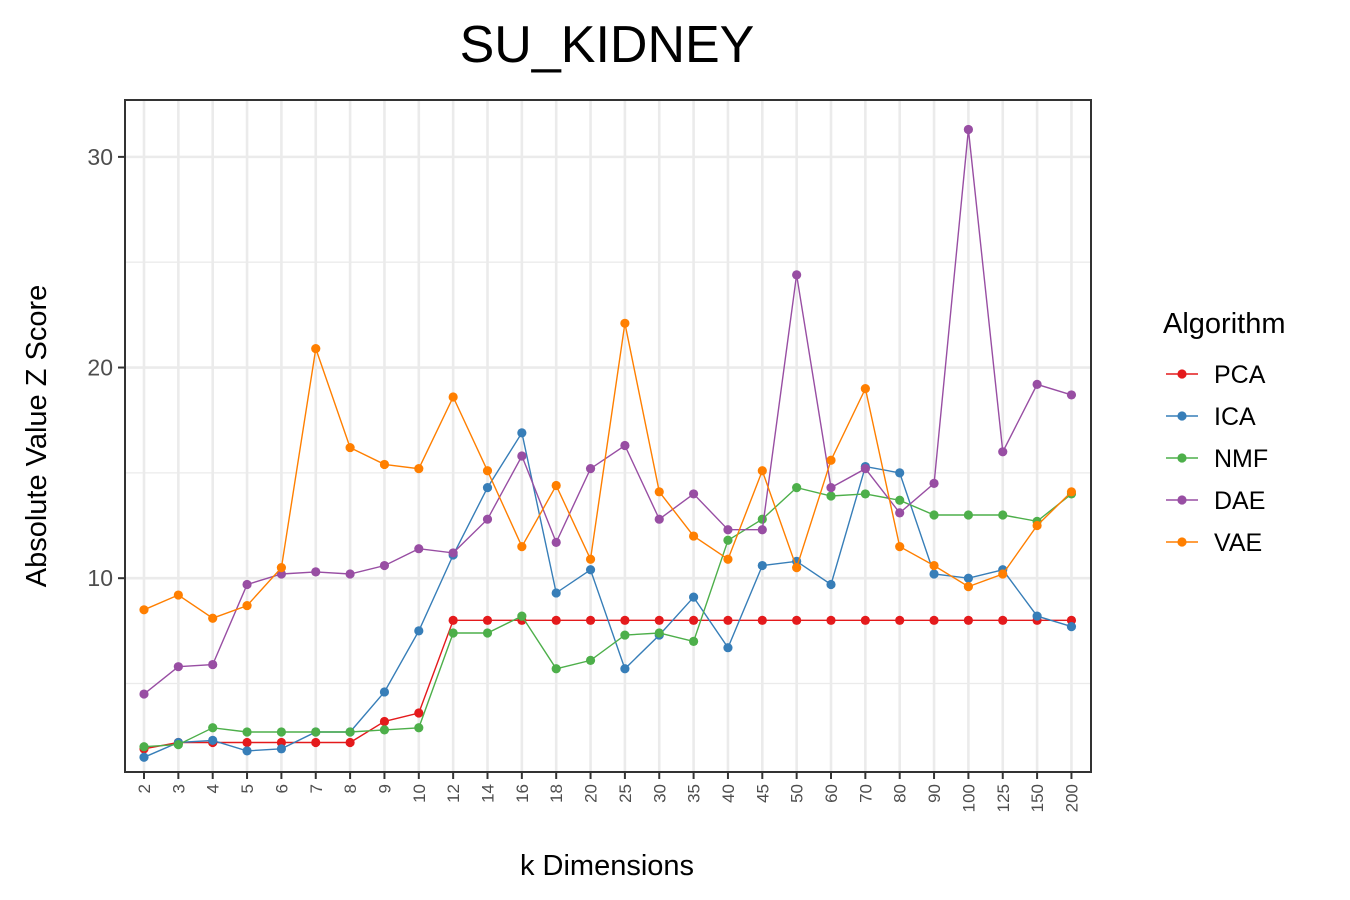  Describe the element at coordinates (384, 788) in the screenshot. I see `x-tick-label: 9` at that location.